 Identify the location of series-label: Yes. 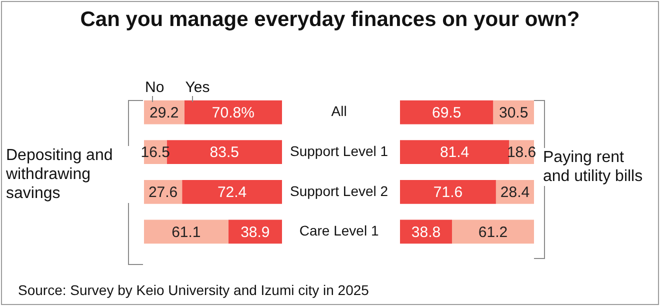
(197, 87).